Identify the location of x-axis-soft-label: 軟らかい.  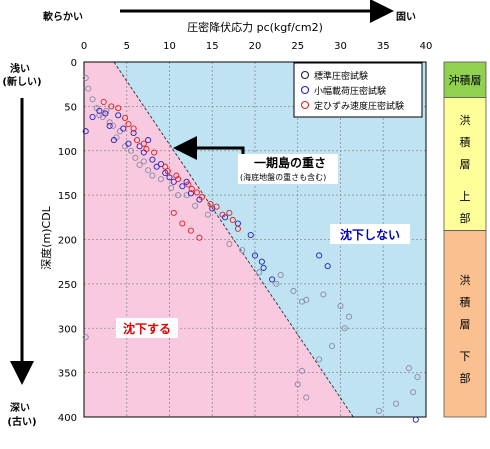
(63, 16).